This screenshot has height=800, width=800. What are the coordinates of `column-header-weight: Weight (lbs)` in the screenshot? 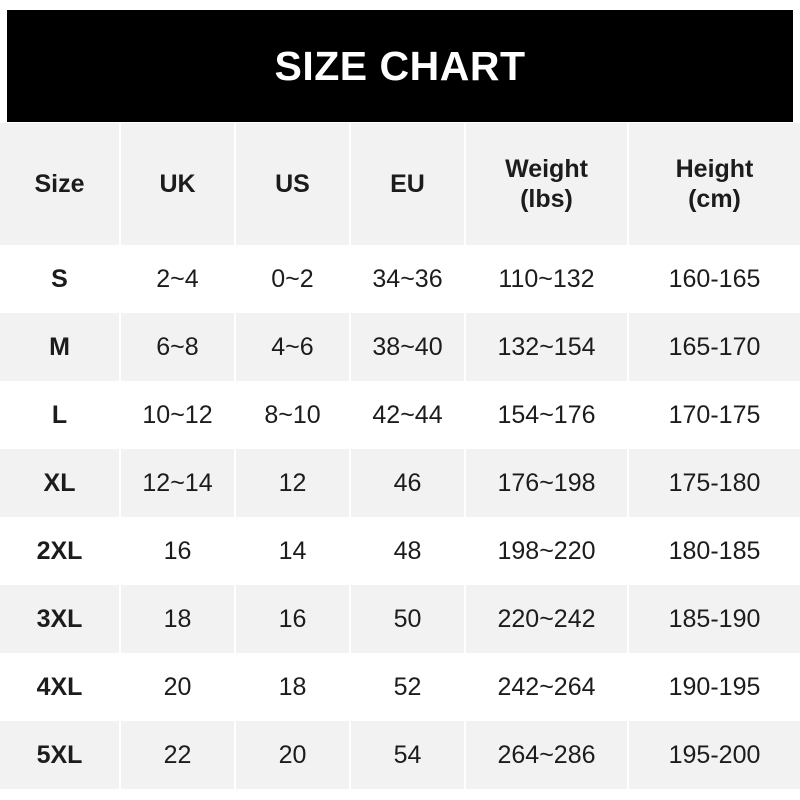 It's located at (547, 184).